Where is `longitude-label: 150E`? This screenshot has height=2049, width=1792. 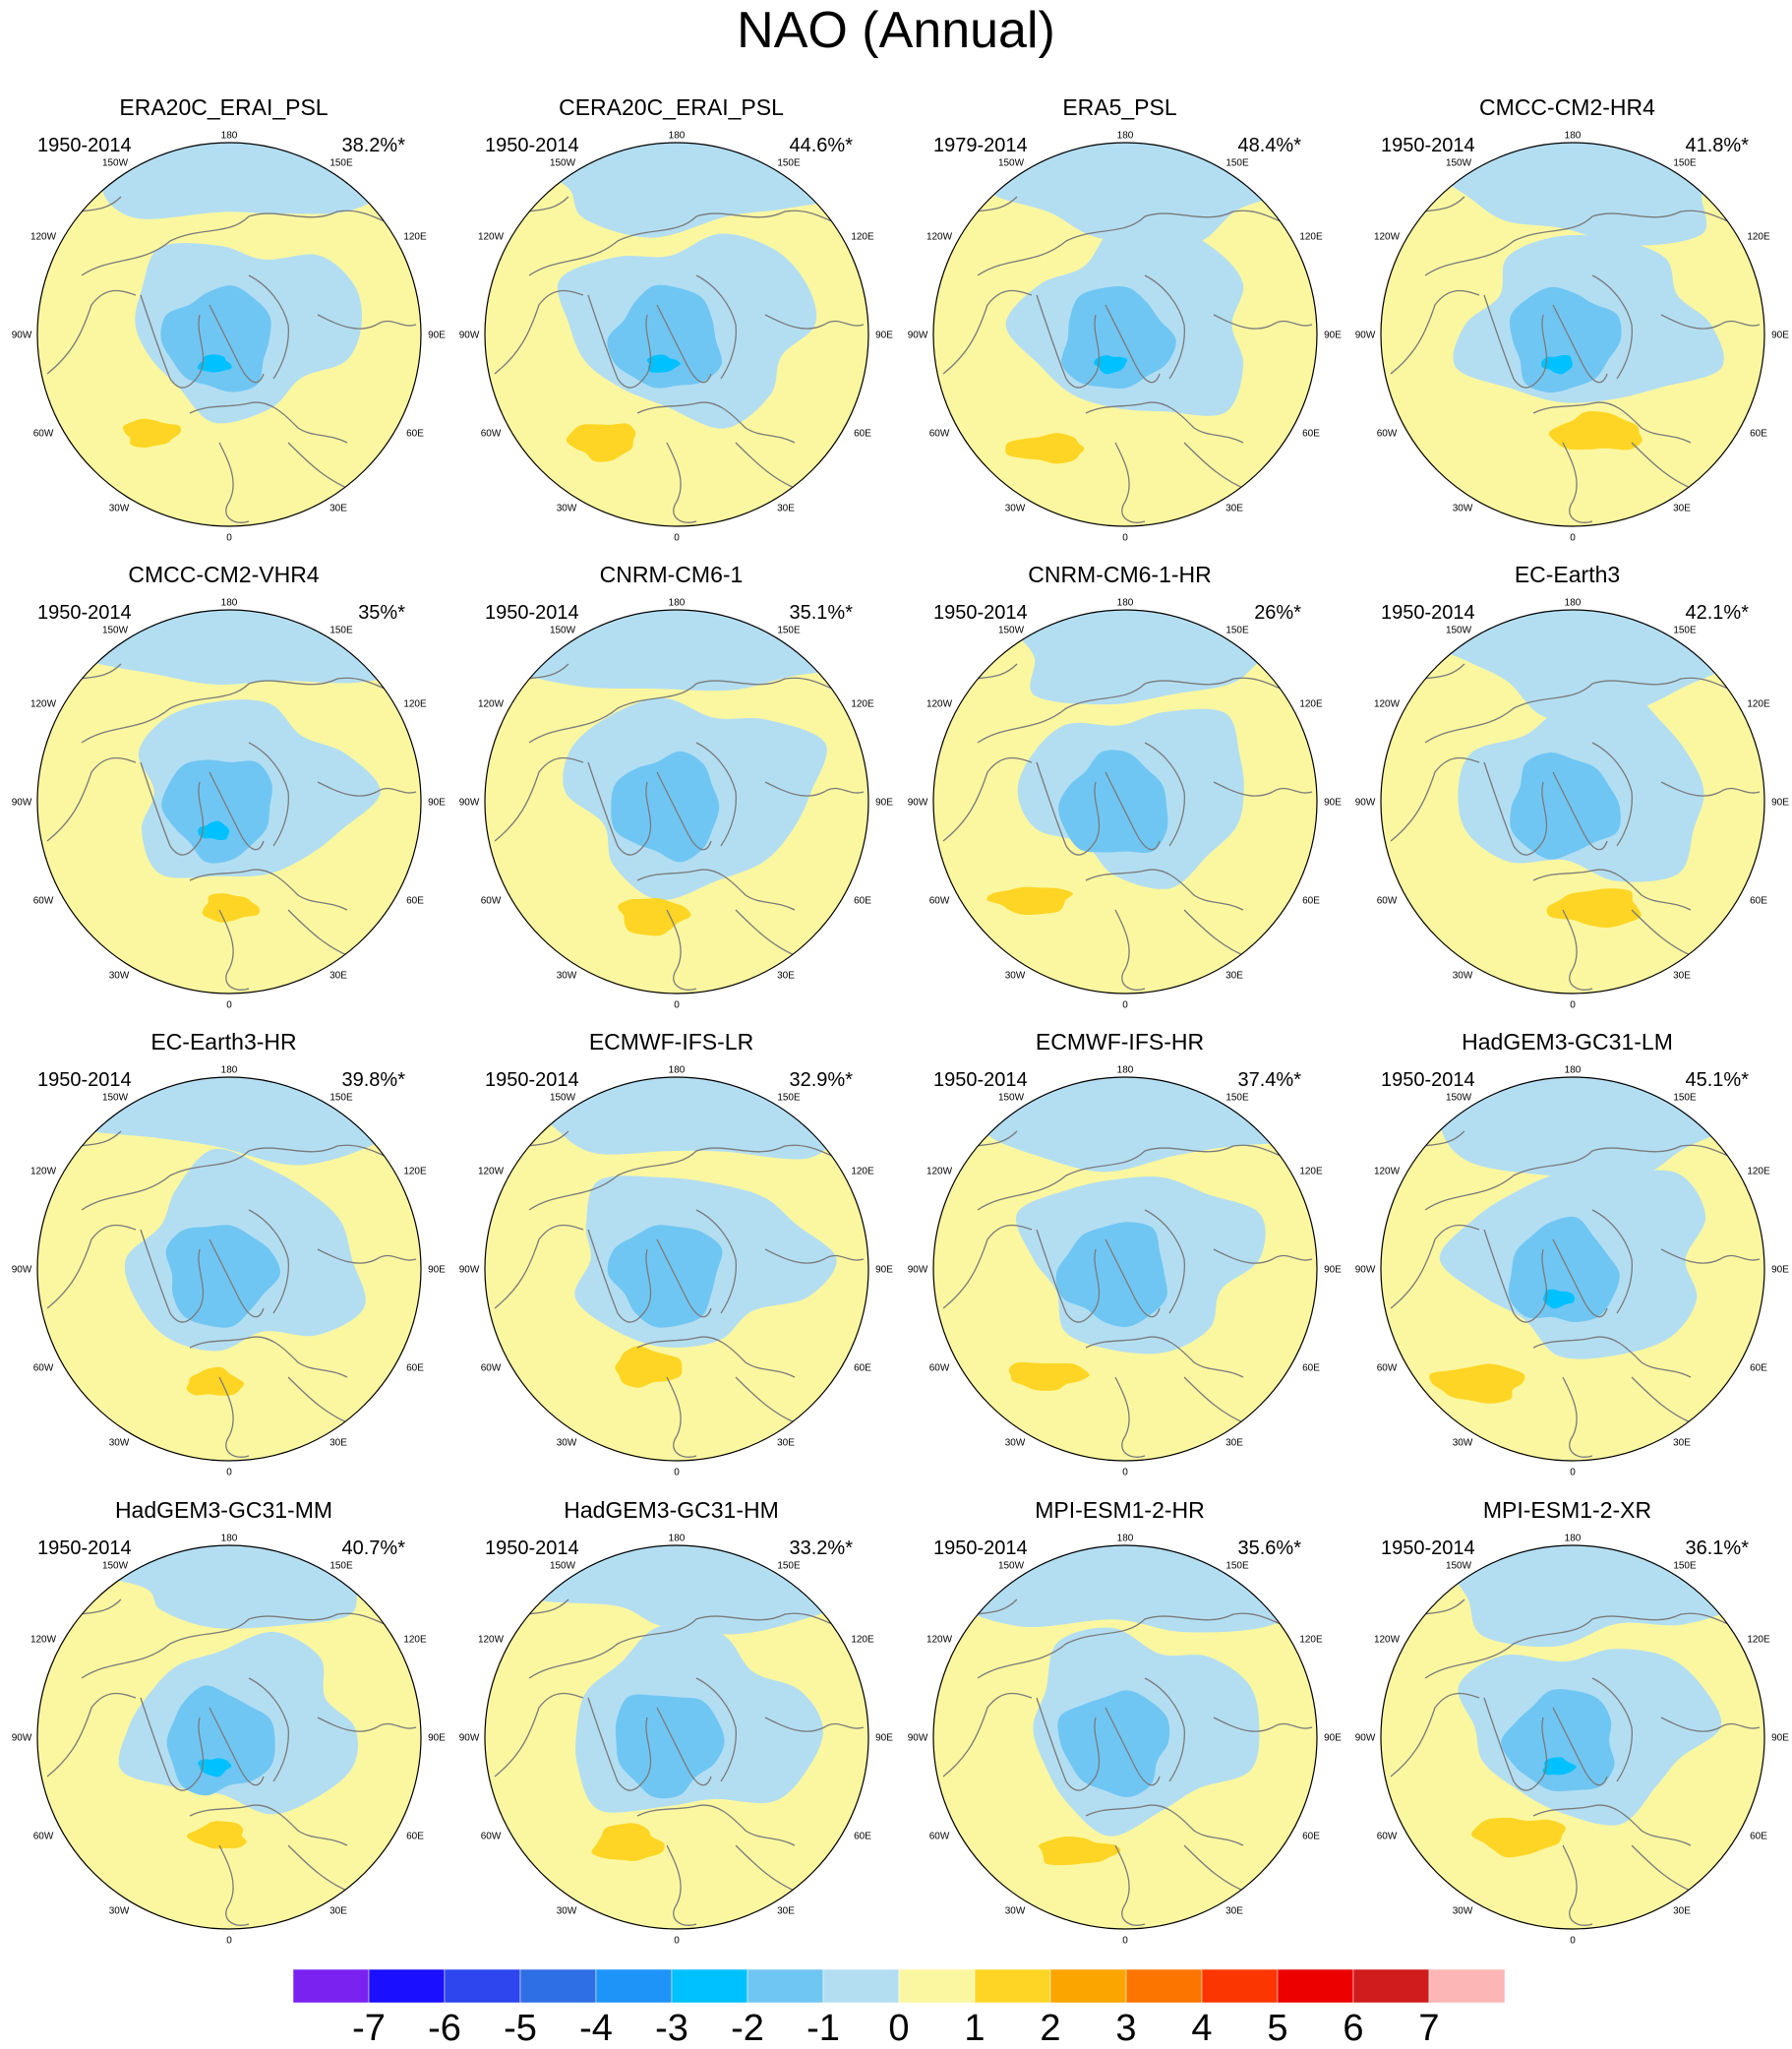
longitude-label: 150E is located at coordinates (341, 631).